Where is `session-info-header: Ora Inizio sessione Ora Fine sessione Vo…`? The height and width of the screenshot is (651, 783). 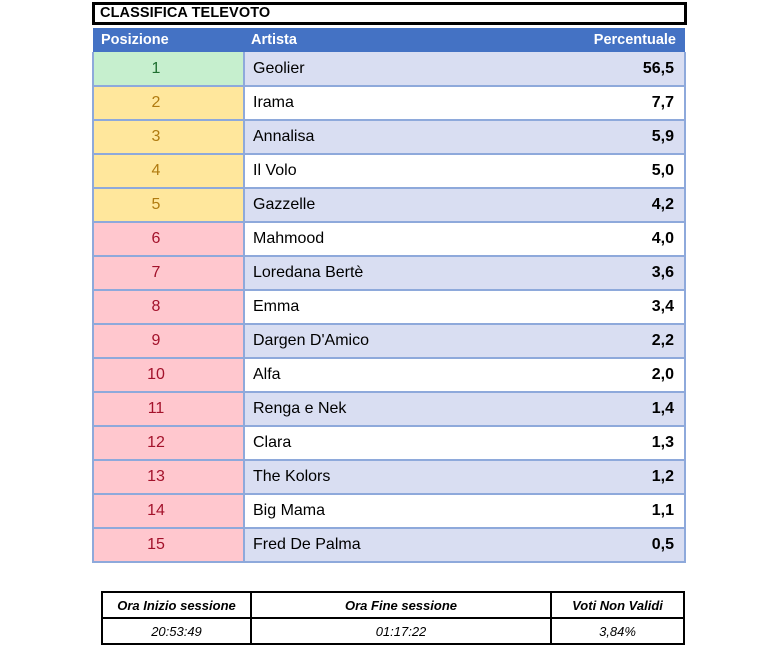
session-info-header: Ora Inizio sessione Ora Fine sessione Vo… is located at coordinates (393, 605).